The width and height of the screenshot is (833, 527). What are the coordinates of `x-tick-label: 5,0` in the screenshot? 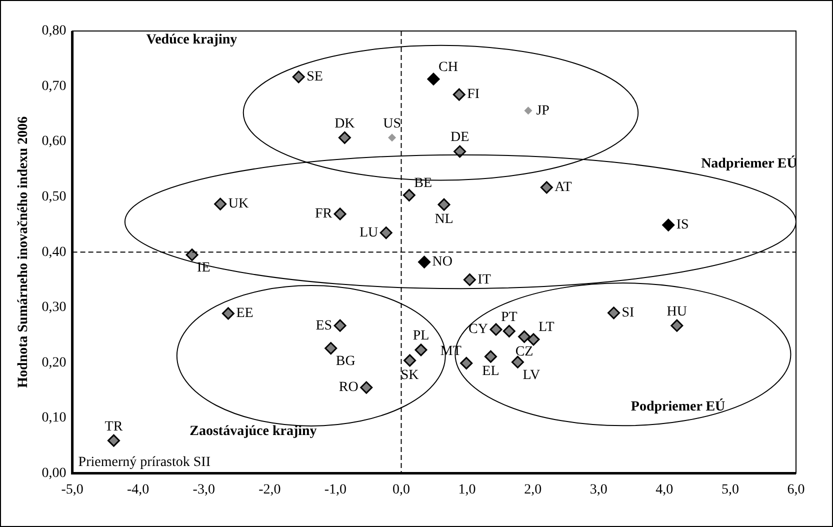 It's located at (730, 490).